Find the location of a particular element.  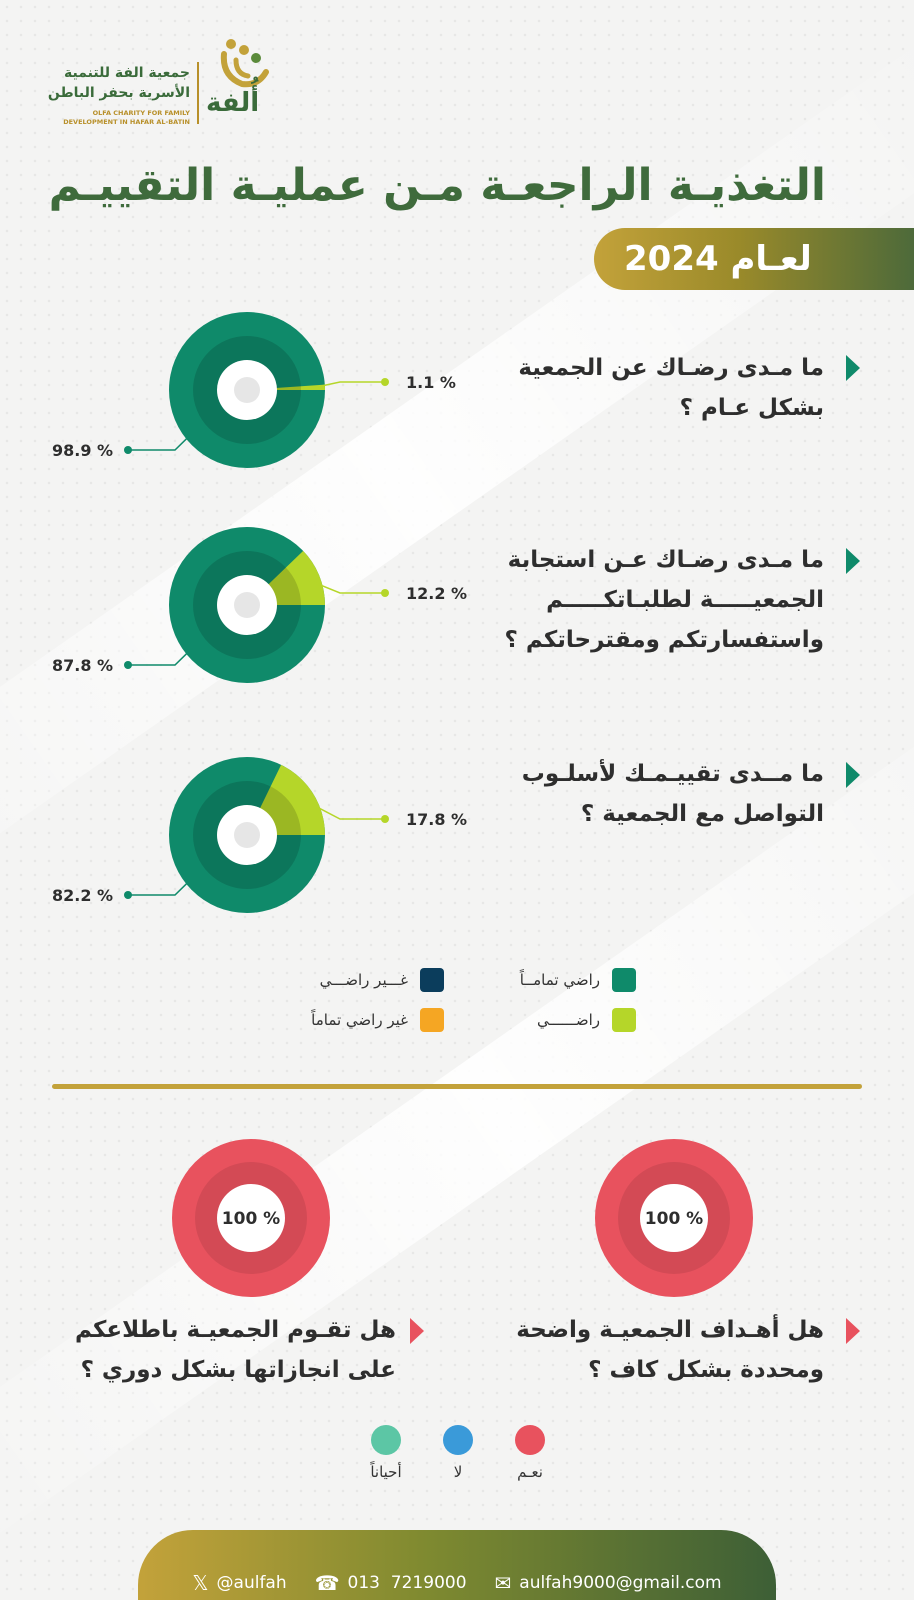

question-3-line2: التواصل مع الجمعية ؟ is located at coordinates (702, 814).